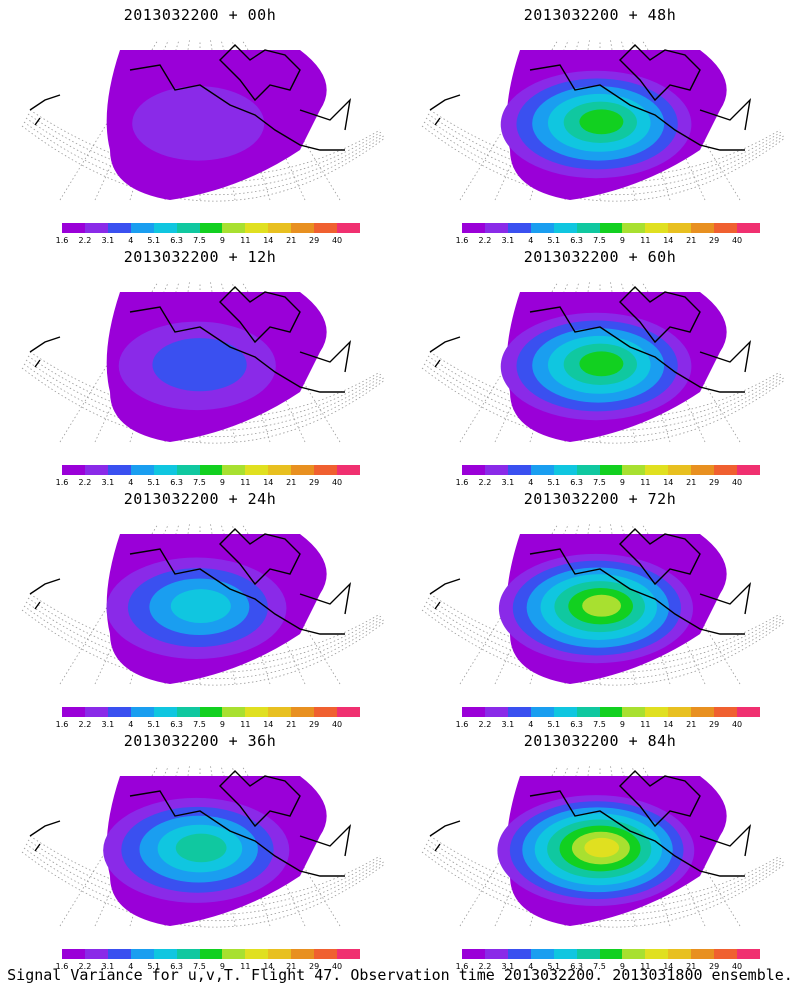 This screenshot has width=800, height=1000. I want to click on panel-title: 2013032200 + 00h, so click(200, 15).